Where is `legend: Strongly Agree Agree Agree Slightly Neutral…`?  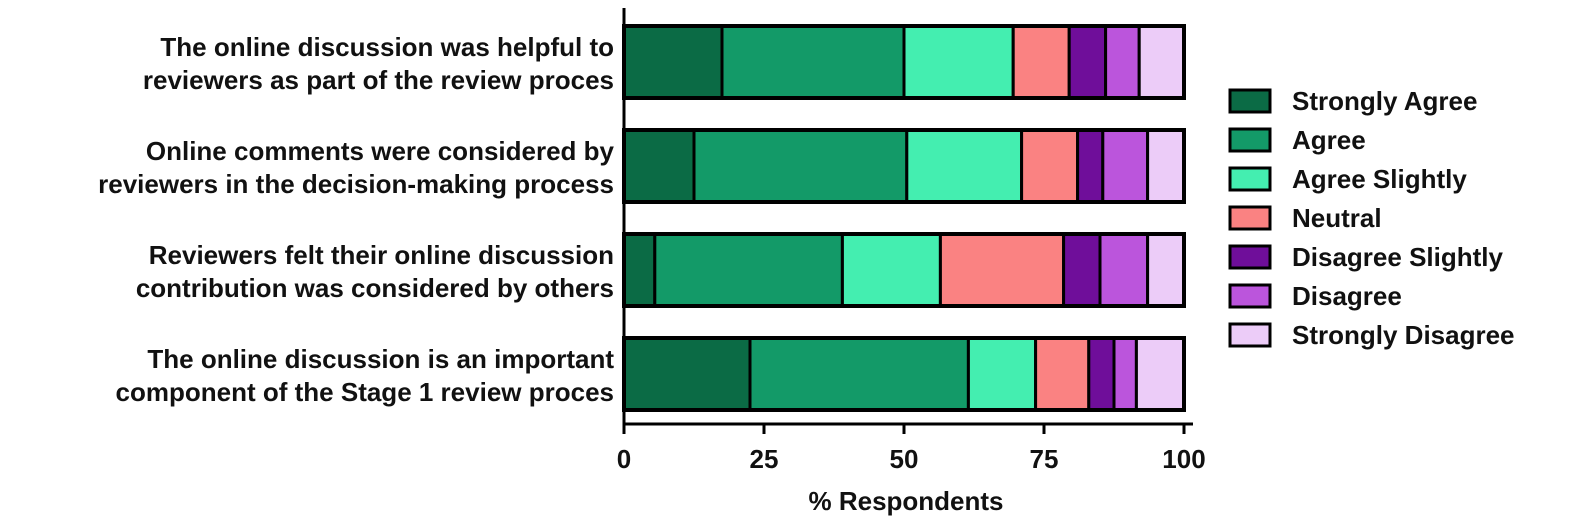
legend: Strongly Agree Agree Agree Slightly Neutral… is located at coordinates (1371, 218).